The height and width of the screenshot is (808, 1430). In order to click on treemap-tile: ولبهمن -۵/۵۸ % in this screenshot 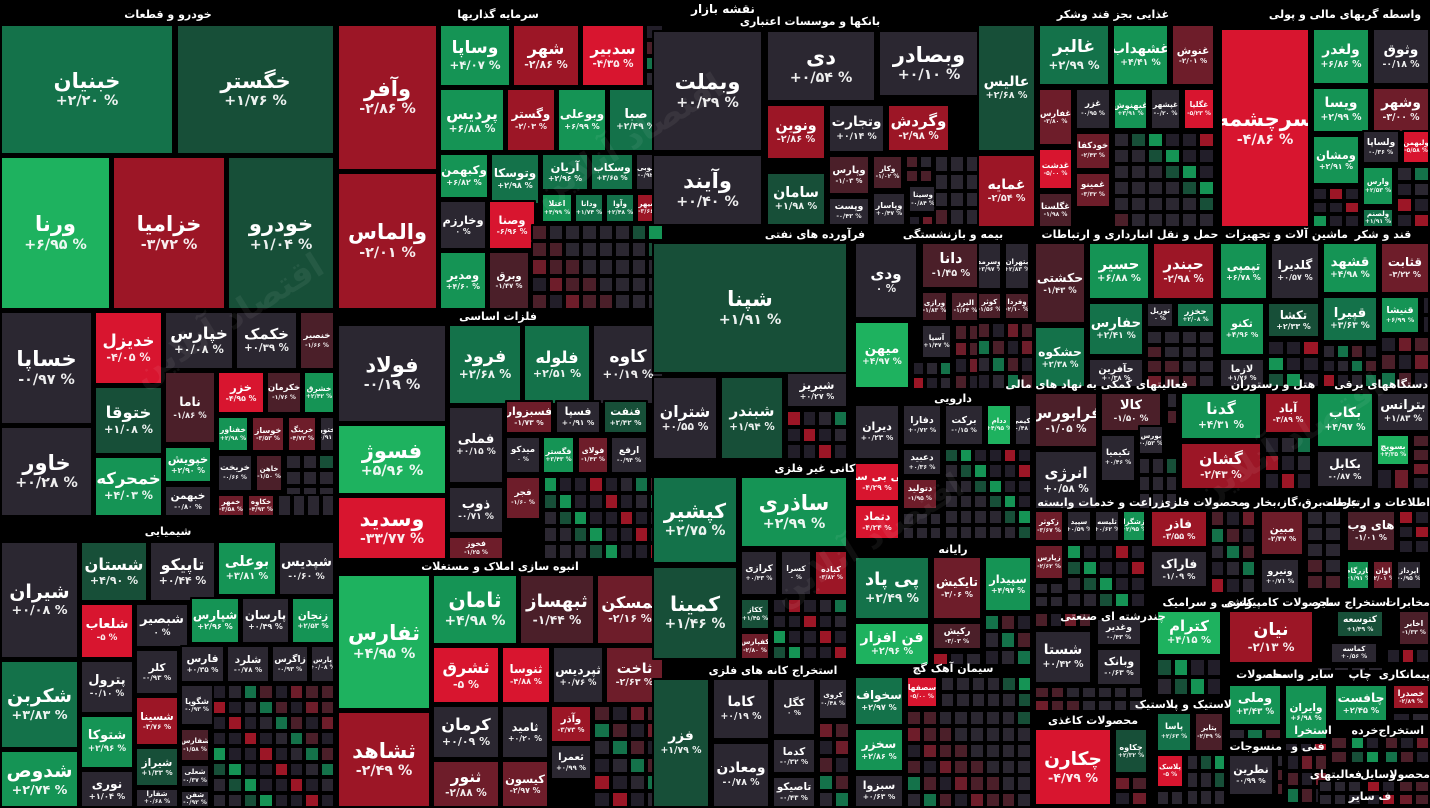, I will do `click(1416, 147)`.